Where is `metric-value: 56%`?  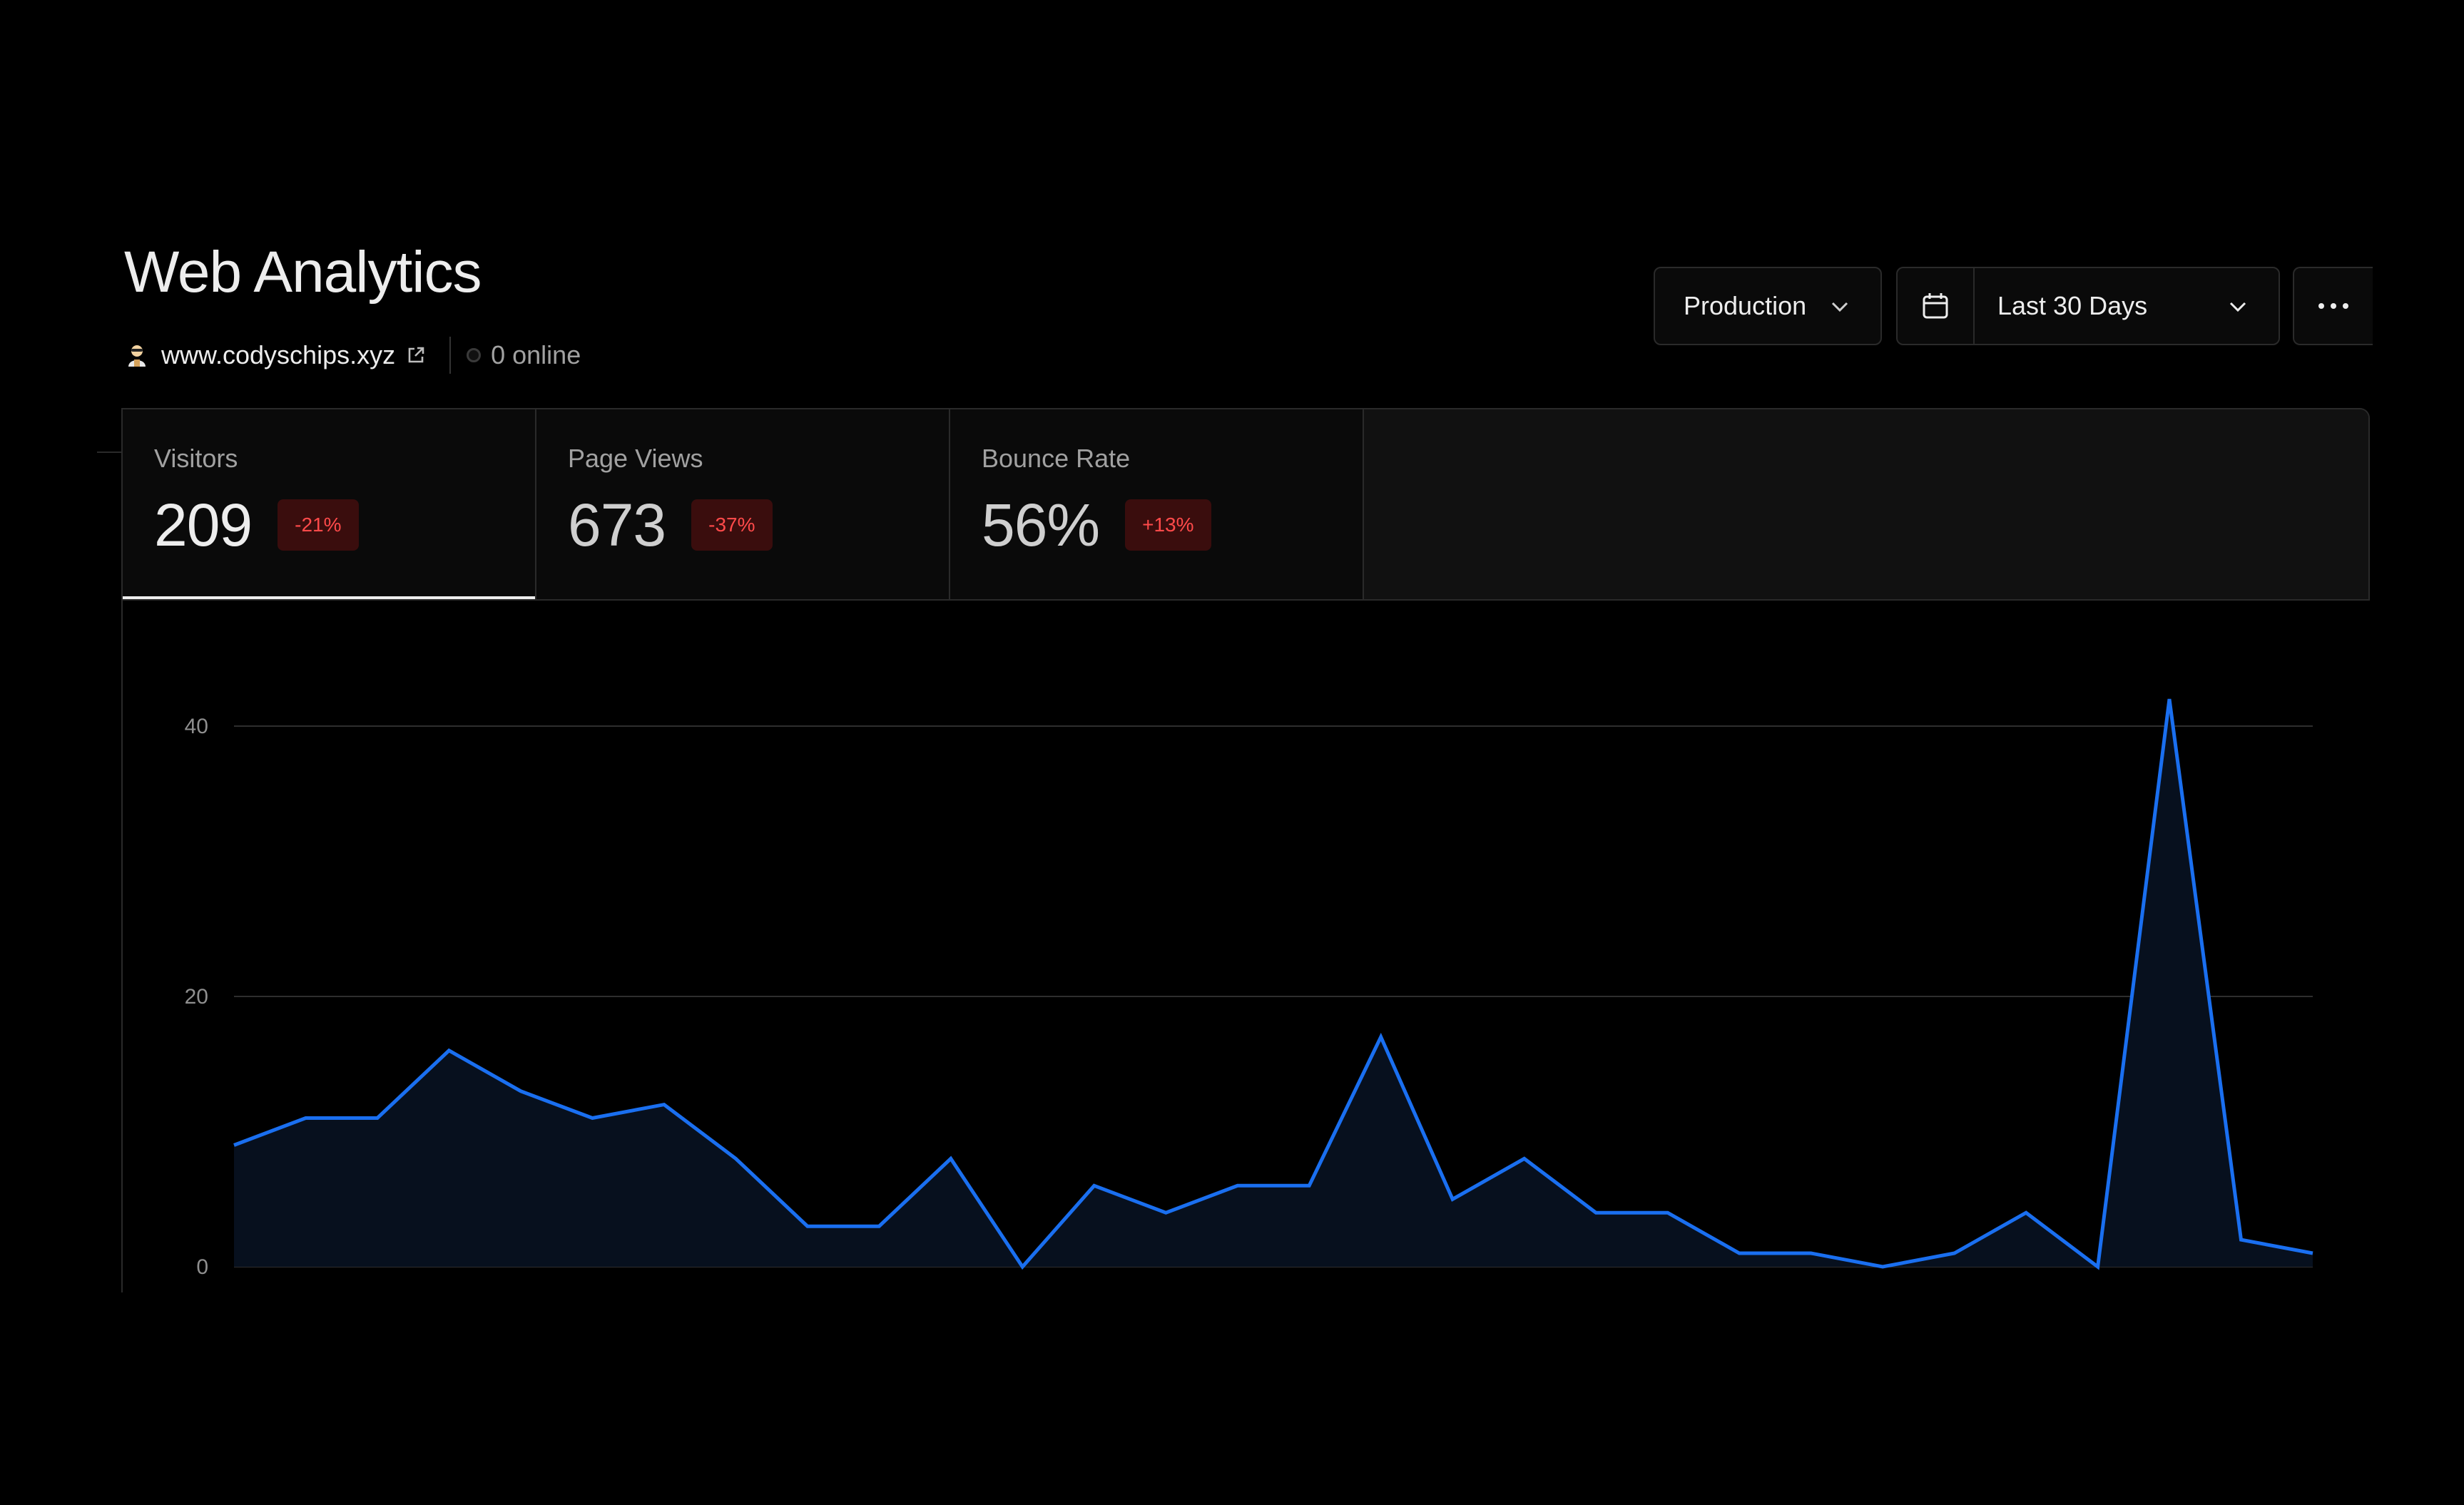 metric-value: 56% is located at coordinates (1041, 524).